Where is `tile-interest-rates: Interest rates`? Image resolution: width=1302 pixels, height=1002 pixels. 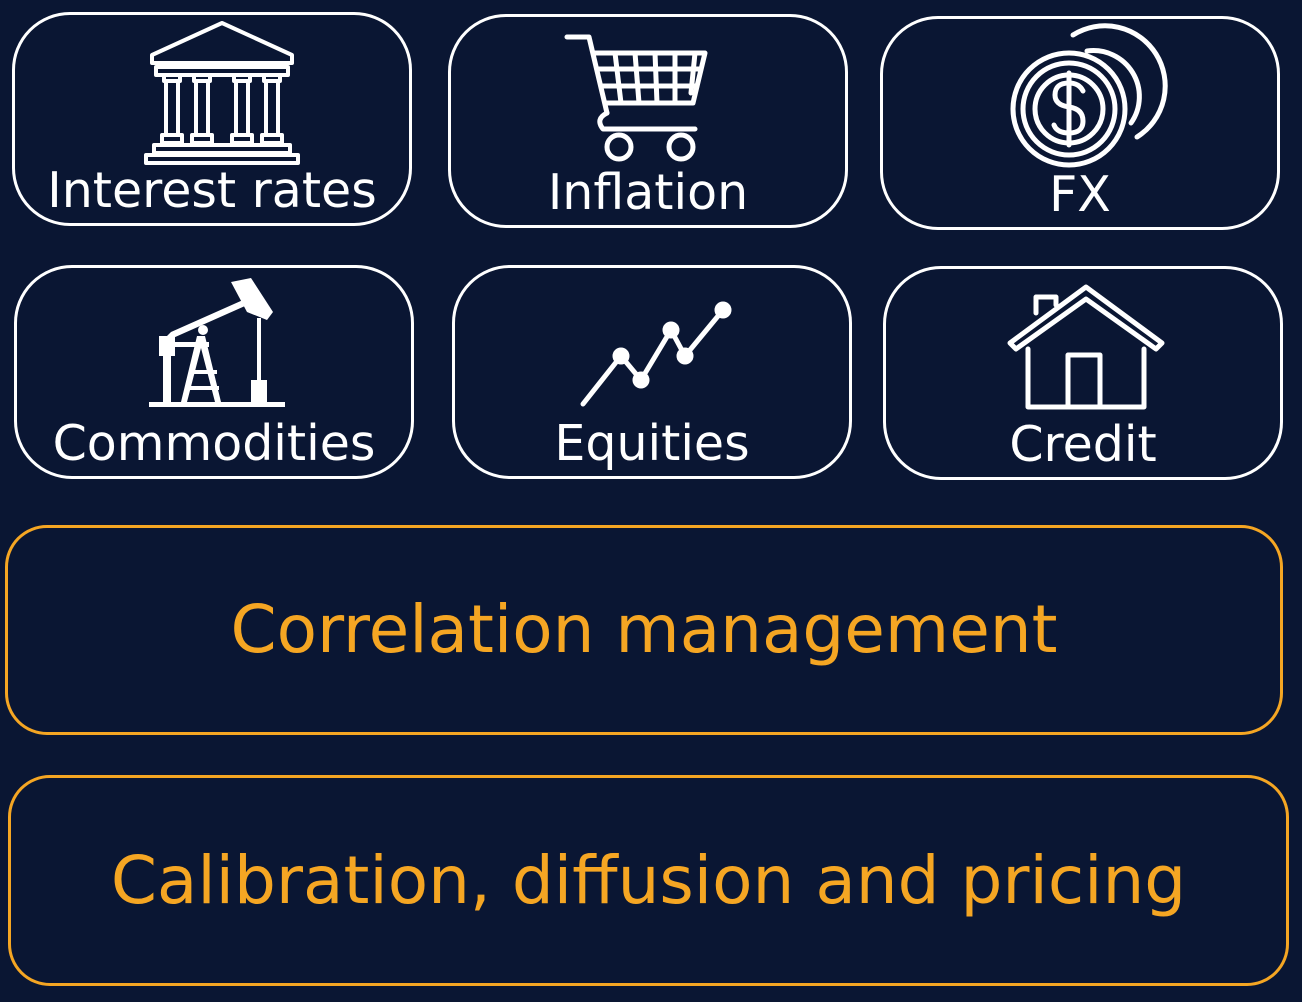 tile-interest-rates: Interest rates is located at coordinates (212, 119).